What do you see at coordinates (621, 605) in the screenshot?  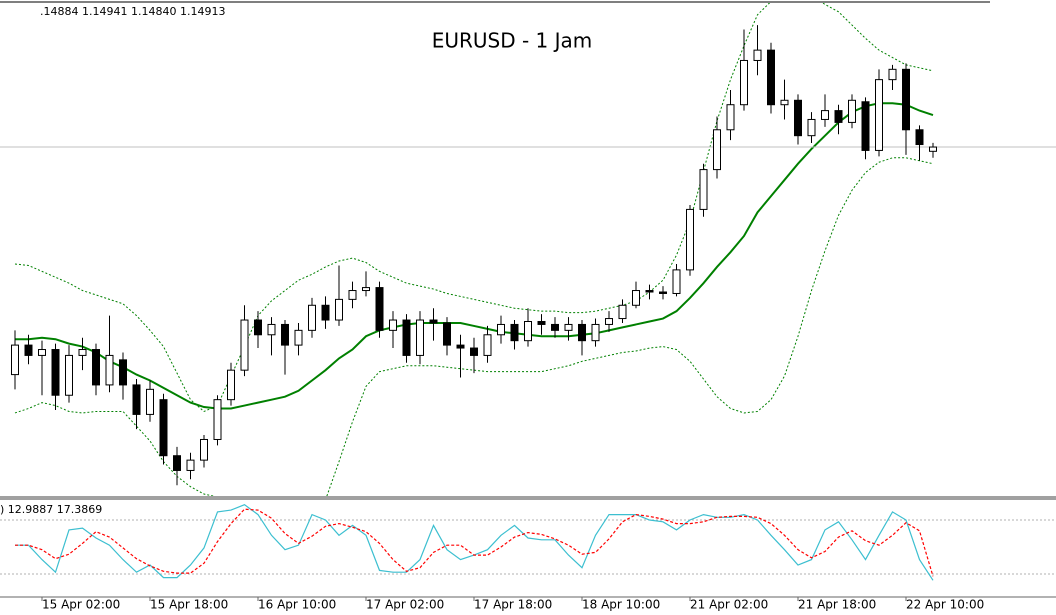 I see `x-tick-label: 18 Apr 10:00` at bounding box center [621, 605].